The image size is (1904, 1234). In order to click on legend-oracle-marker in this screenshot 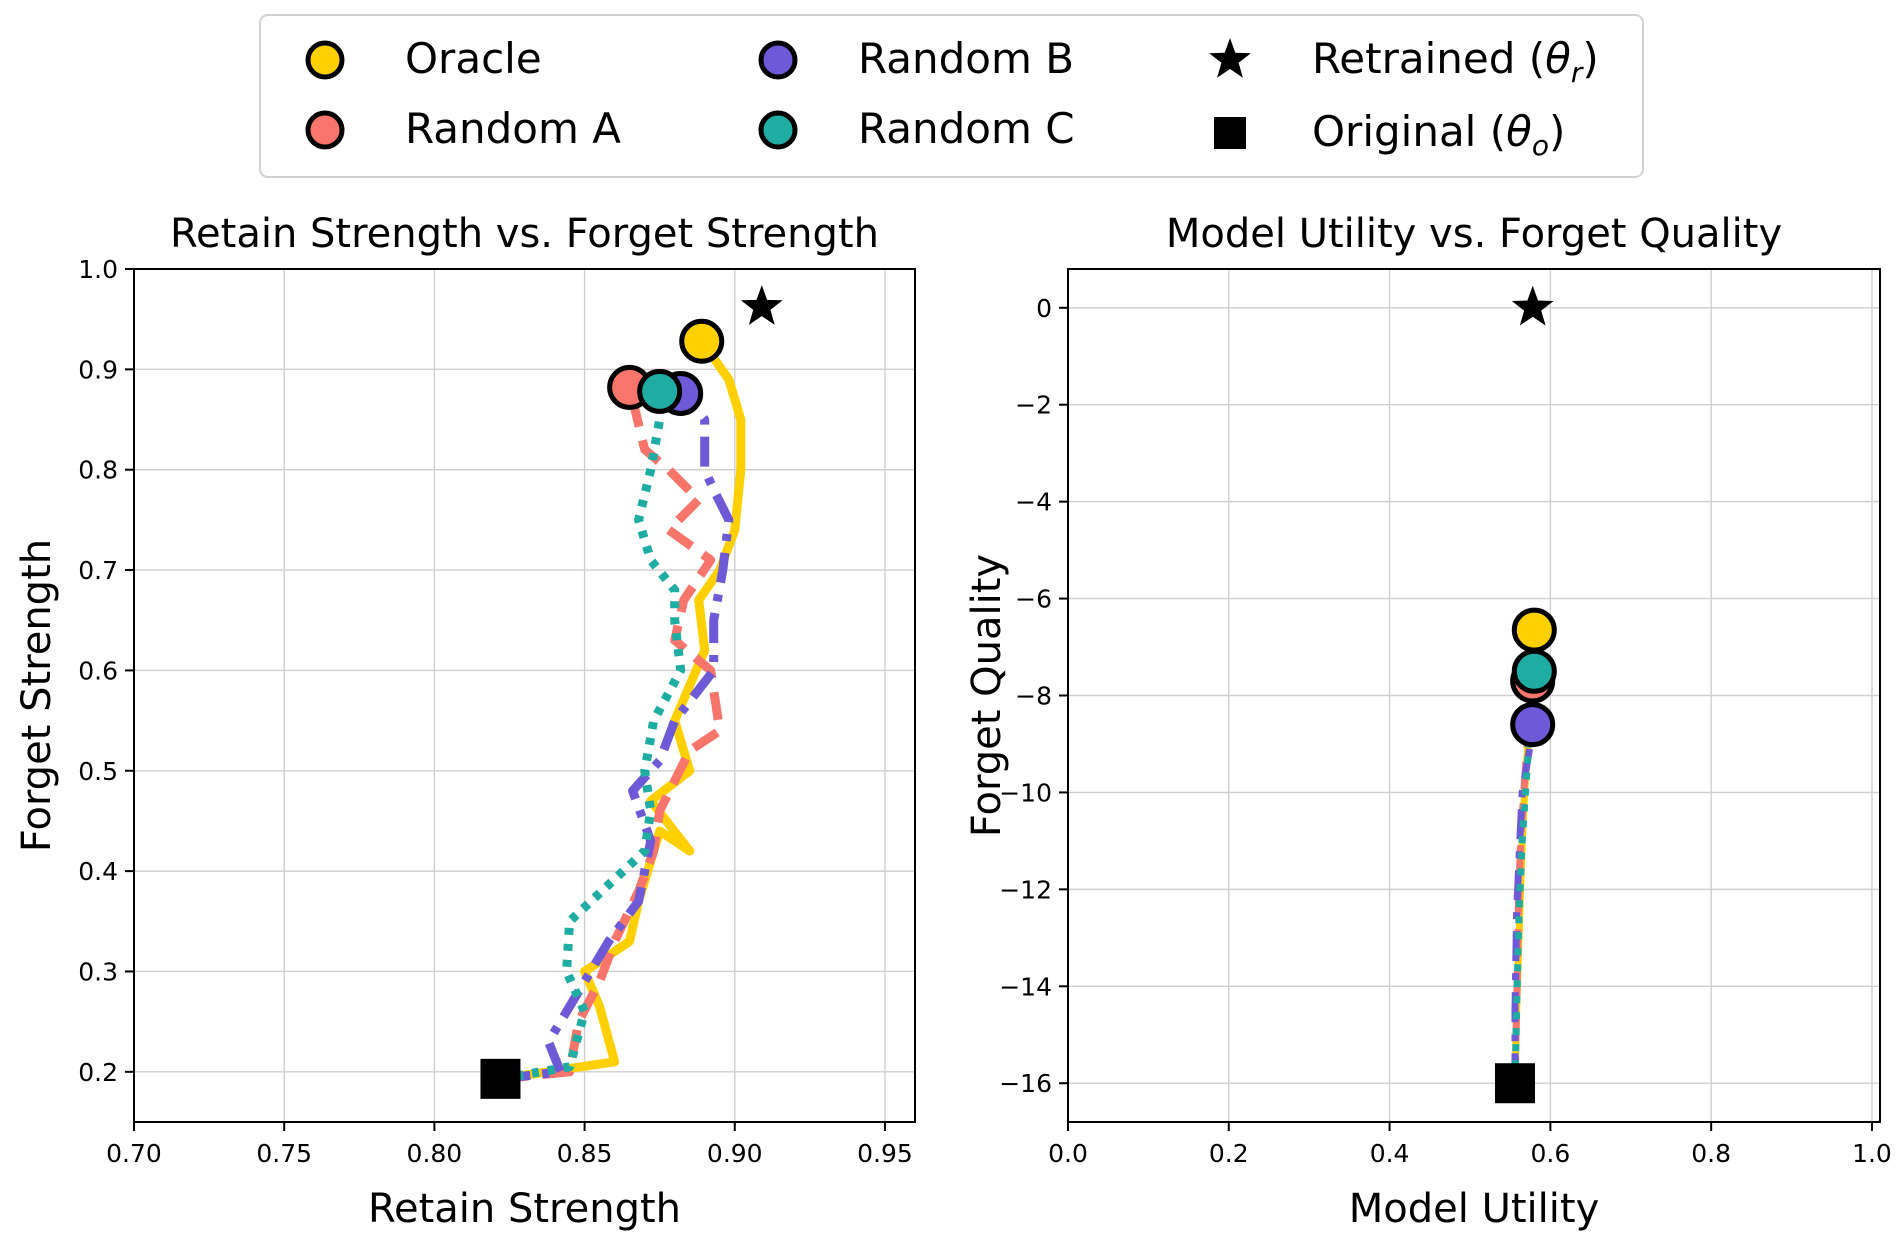, I will do `click(325, 60)`.